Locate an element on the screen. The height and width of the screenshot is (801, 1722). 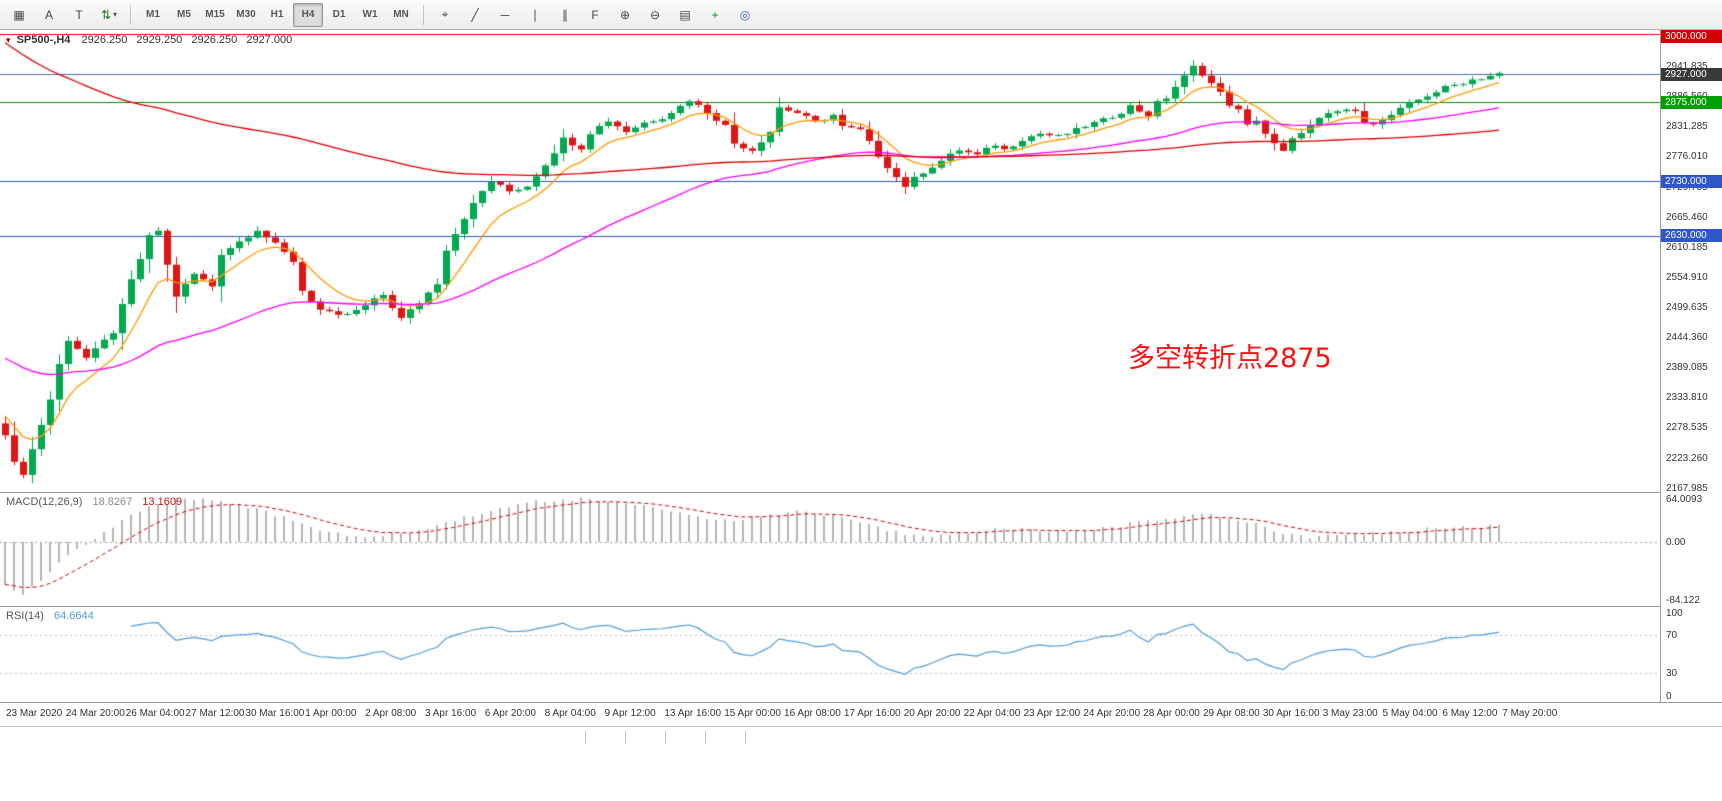
tile-windows-button: ▤ is located at coordinates (685, 14).